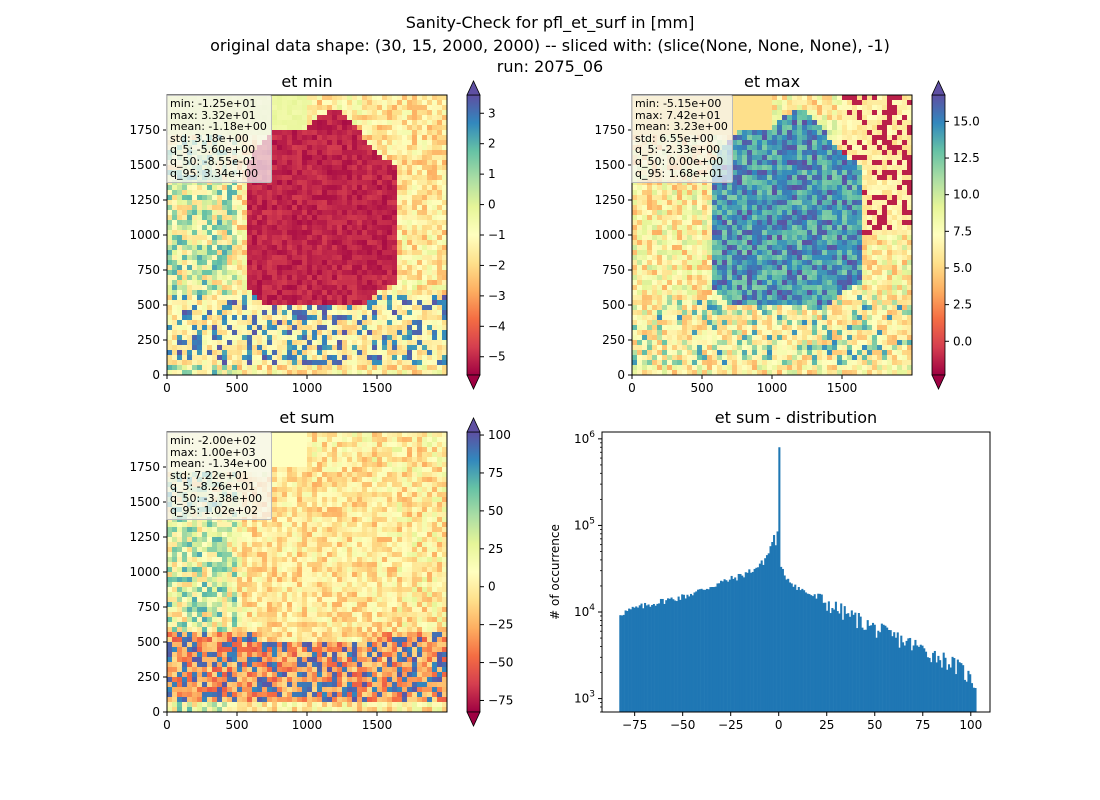 The width and height of the screenshot is (1100, 800). I want to click on stats-line: std: 6.55e+00, so click(674, 138).